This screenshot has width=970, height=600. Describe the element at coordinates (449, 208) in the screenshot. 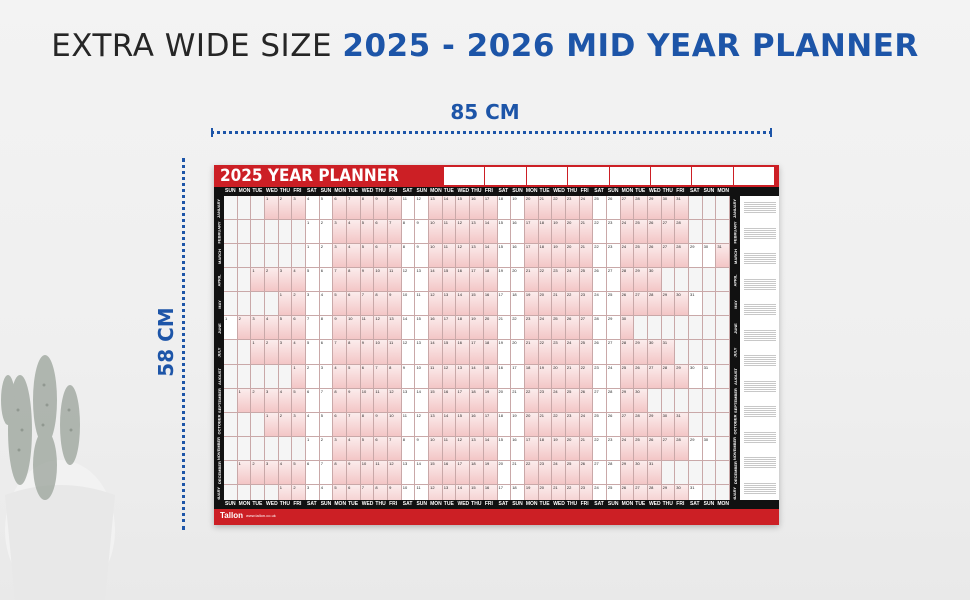

I see `day-cell: 14` at that location.